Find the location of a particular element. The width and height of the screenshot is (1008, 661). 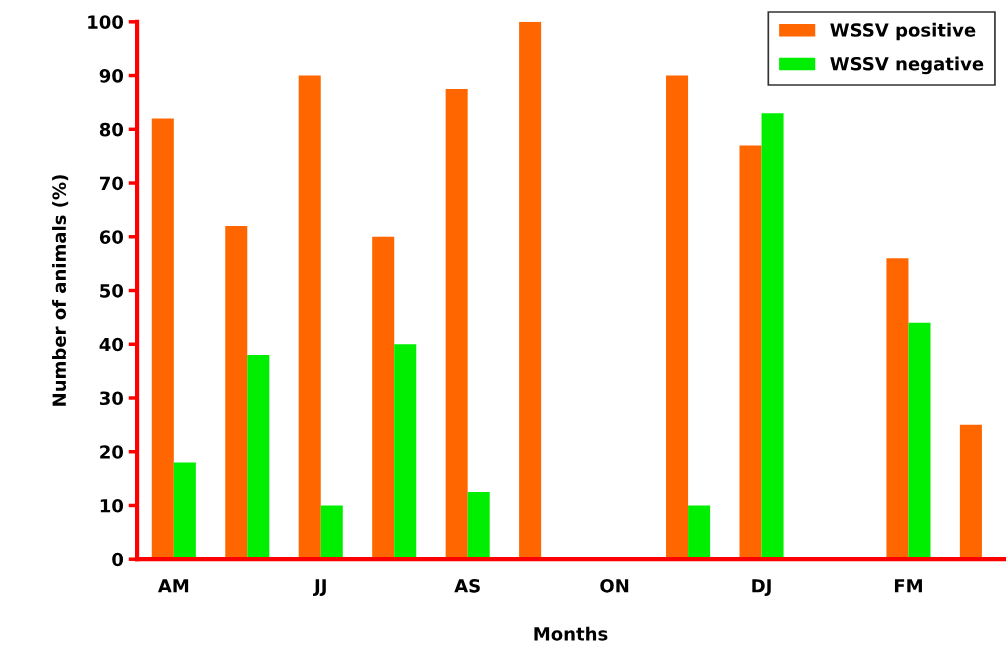

y-tick-label: 80 is located at coordinates (111, 129).